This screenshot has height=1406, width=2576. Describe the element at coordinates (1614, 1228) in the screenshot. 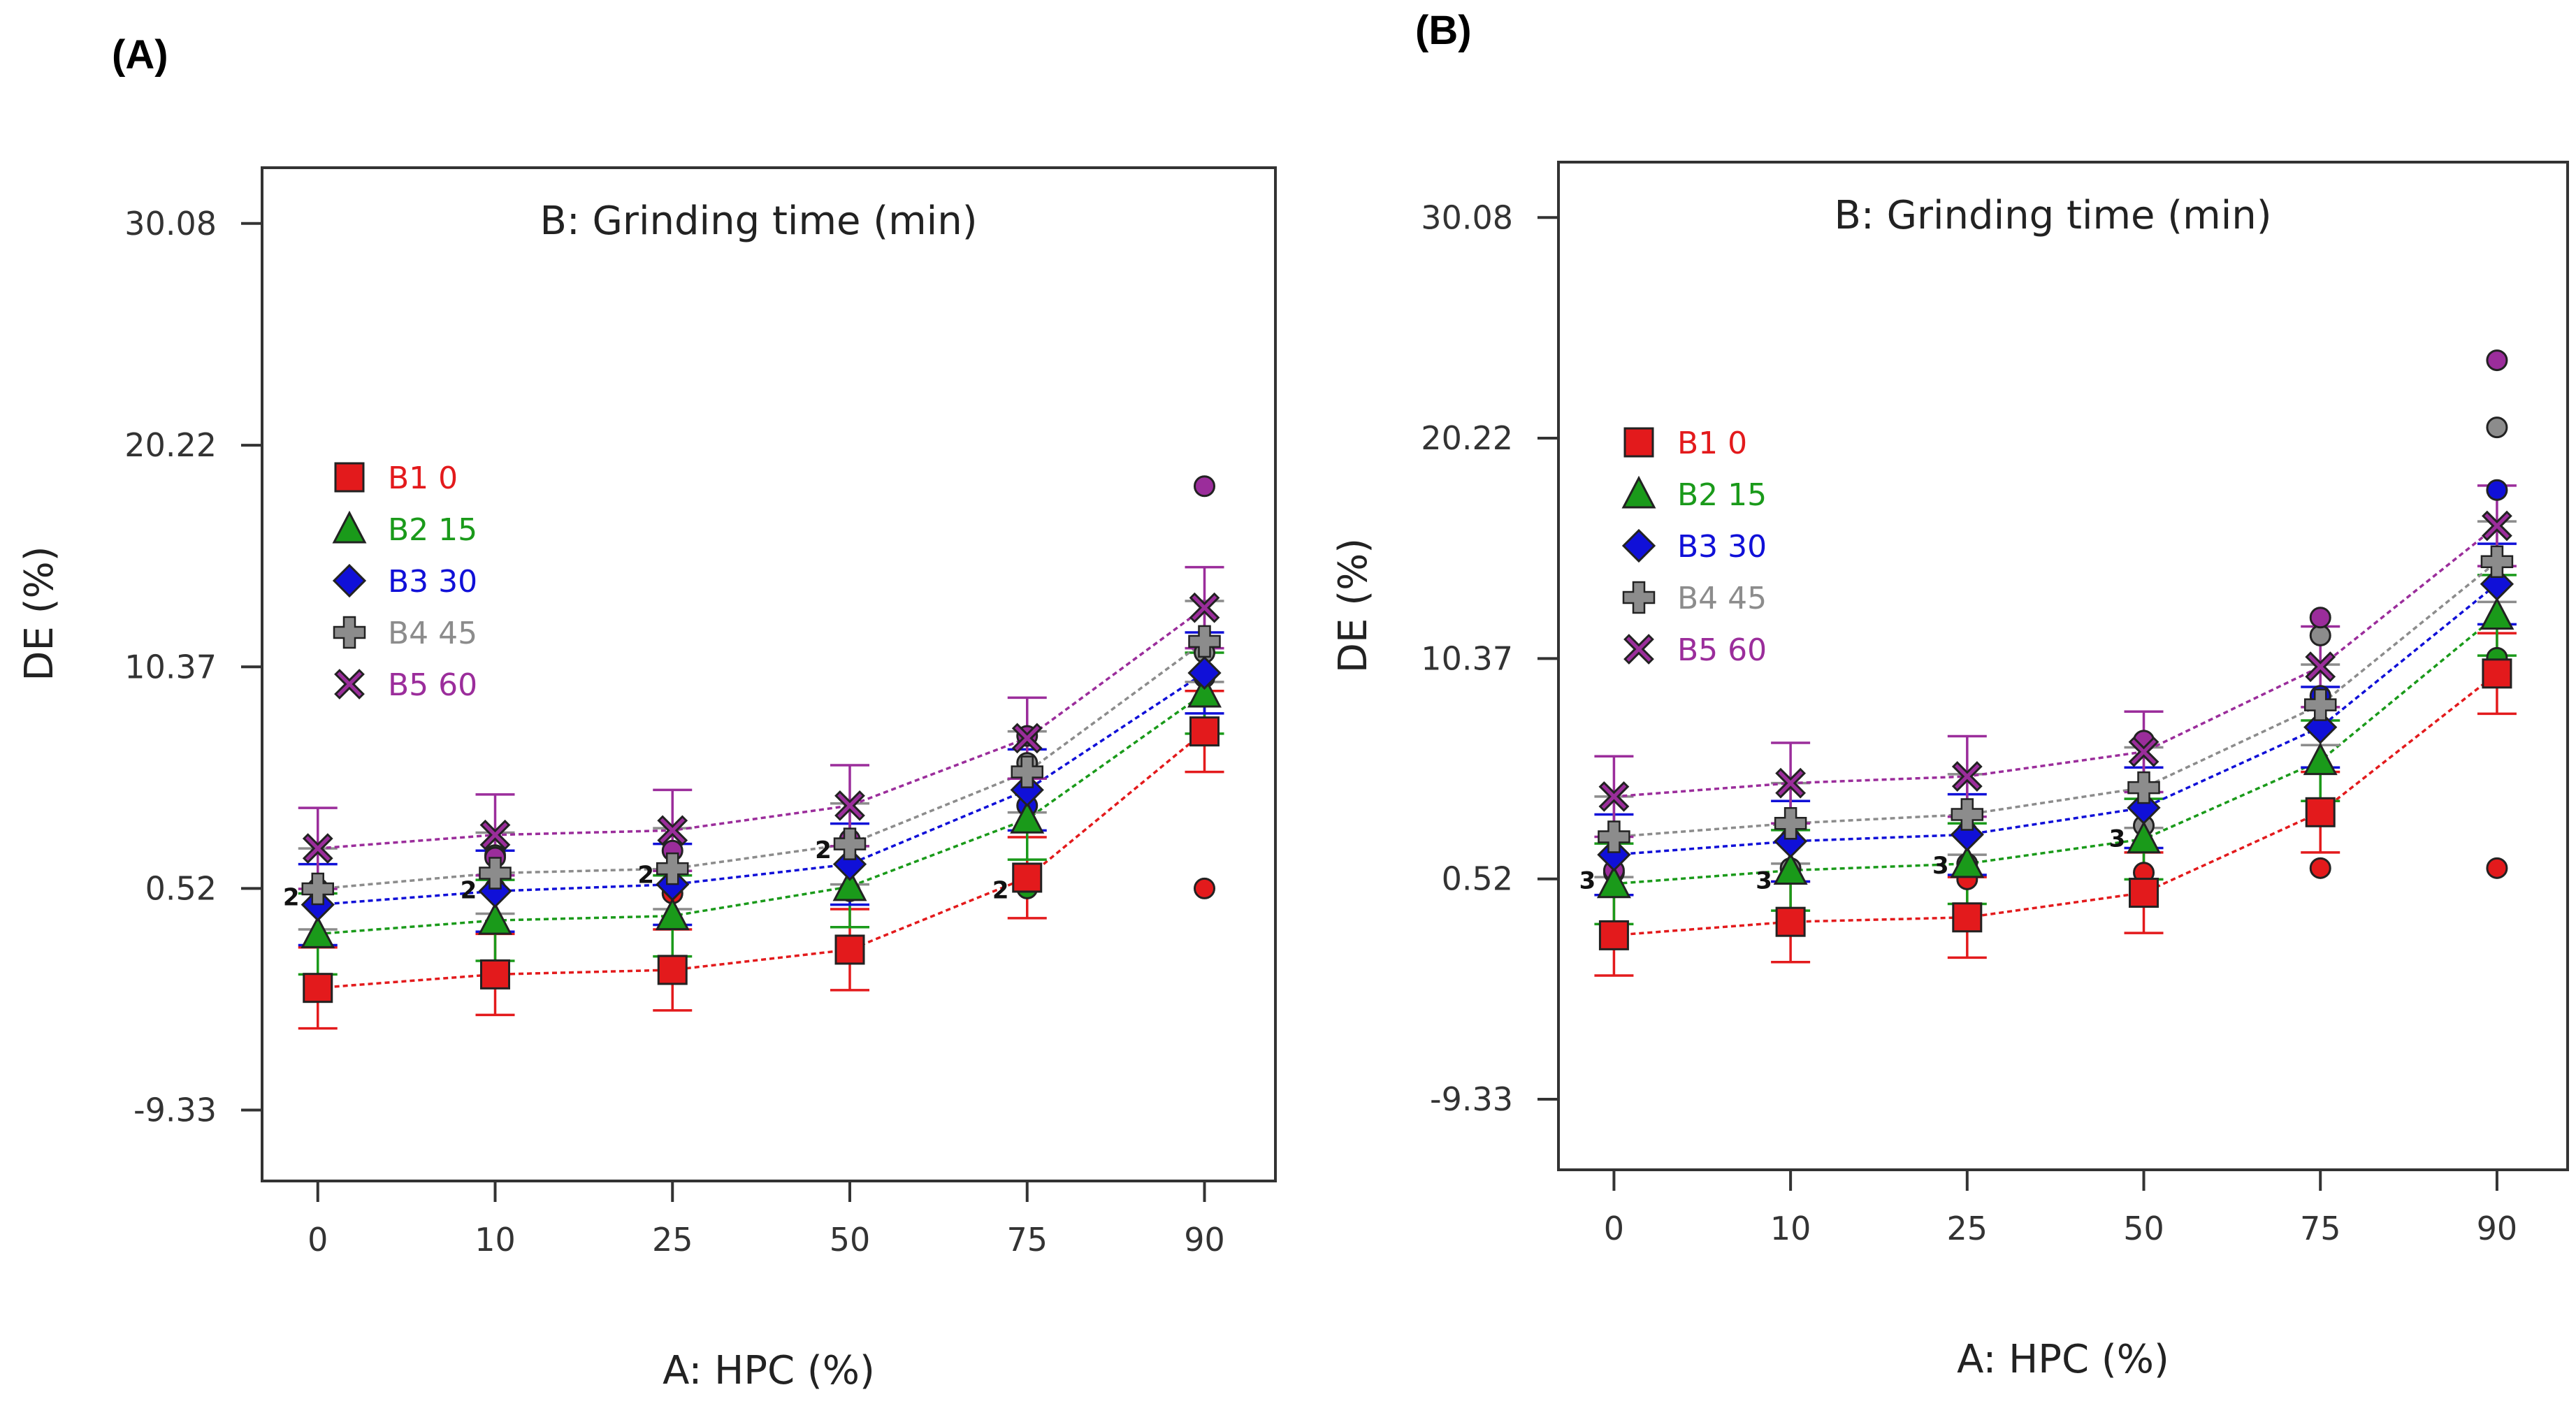

I see `x-tick-label: 0` at that location.